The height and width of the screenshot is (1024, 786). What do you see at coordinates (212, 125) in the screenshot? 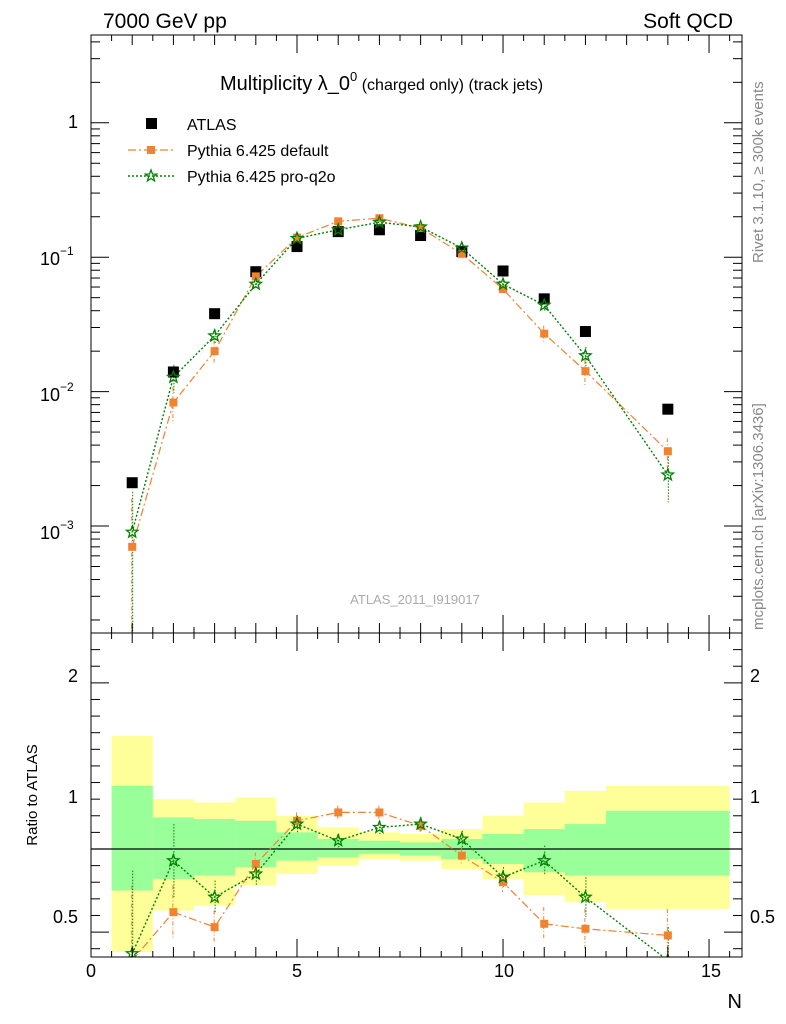
I see `legend-label-atlas: ATLAS` at bounding box center [212, 125].